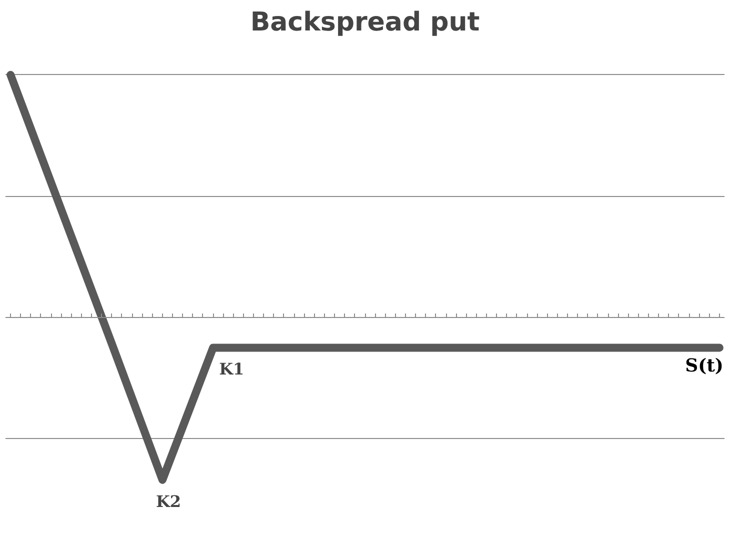  Describe the element at coordinates (168, 501) in the screenshot. I see `annotation: K2` at that location.